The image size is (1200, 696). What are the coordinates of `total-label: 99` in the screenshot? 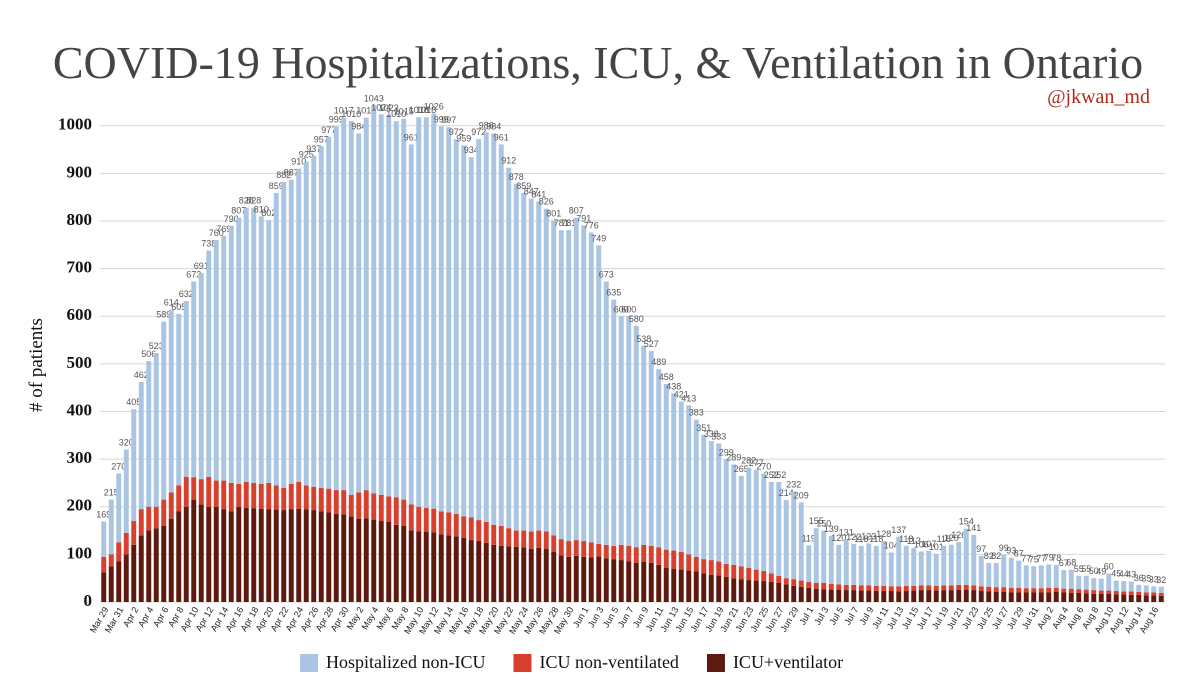 It's located at (1004, 548).